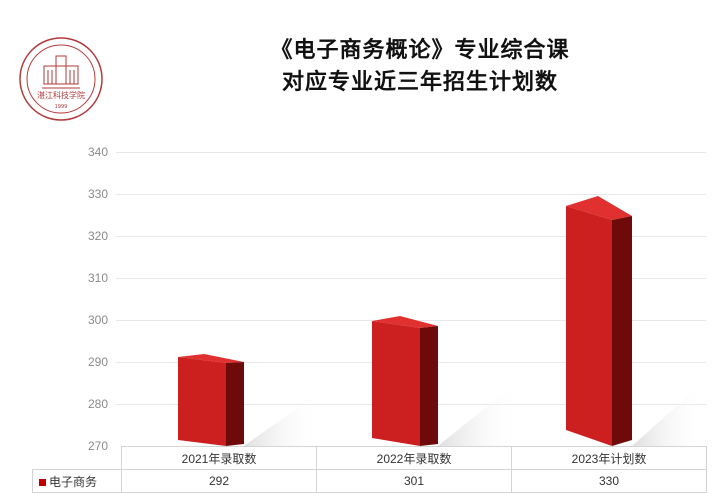 The width and height of the screenshot is (716, 501). What do you see at coordinates (420, 66) in the screenshot?
I see `chart-title: 《电子商务概论》专业综合课 对应专业近三年招生计划数` at bounding box center [420, 66].